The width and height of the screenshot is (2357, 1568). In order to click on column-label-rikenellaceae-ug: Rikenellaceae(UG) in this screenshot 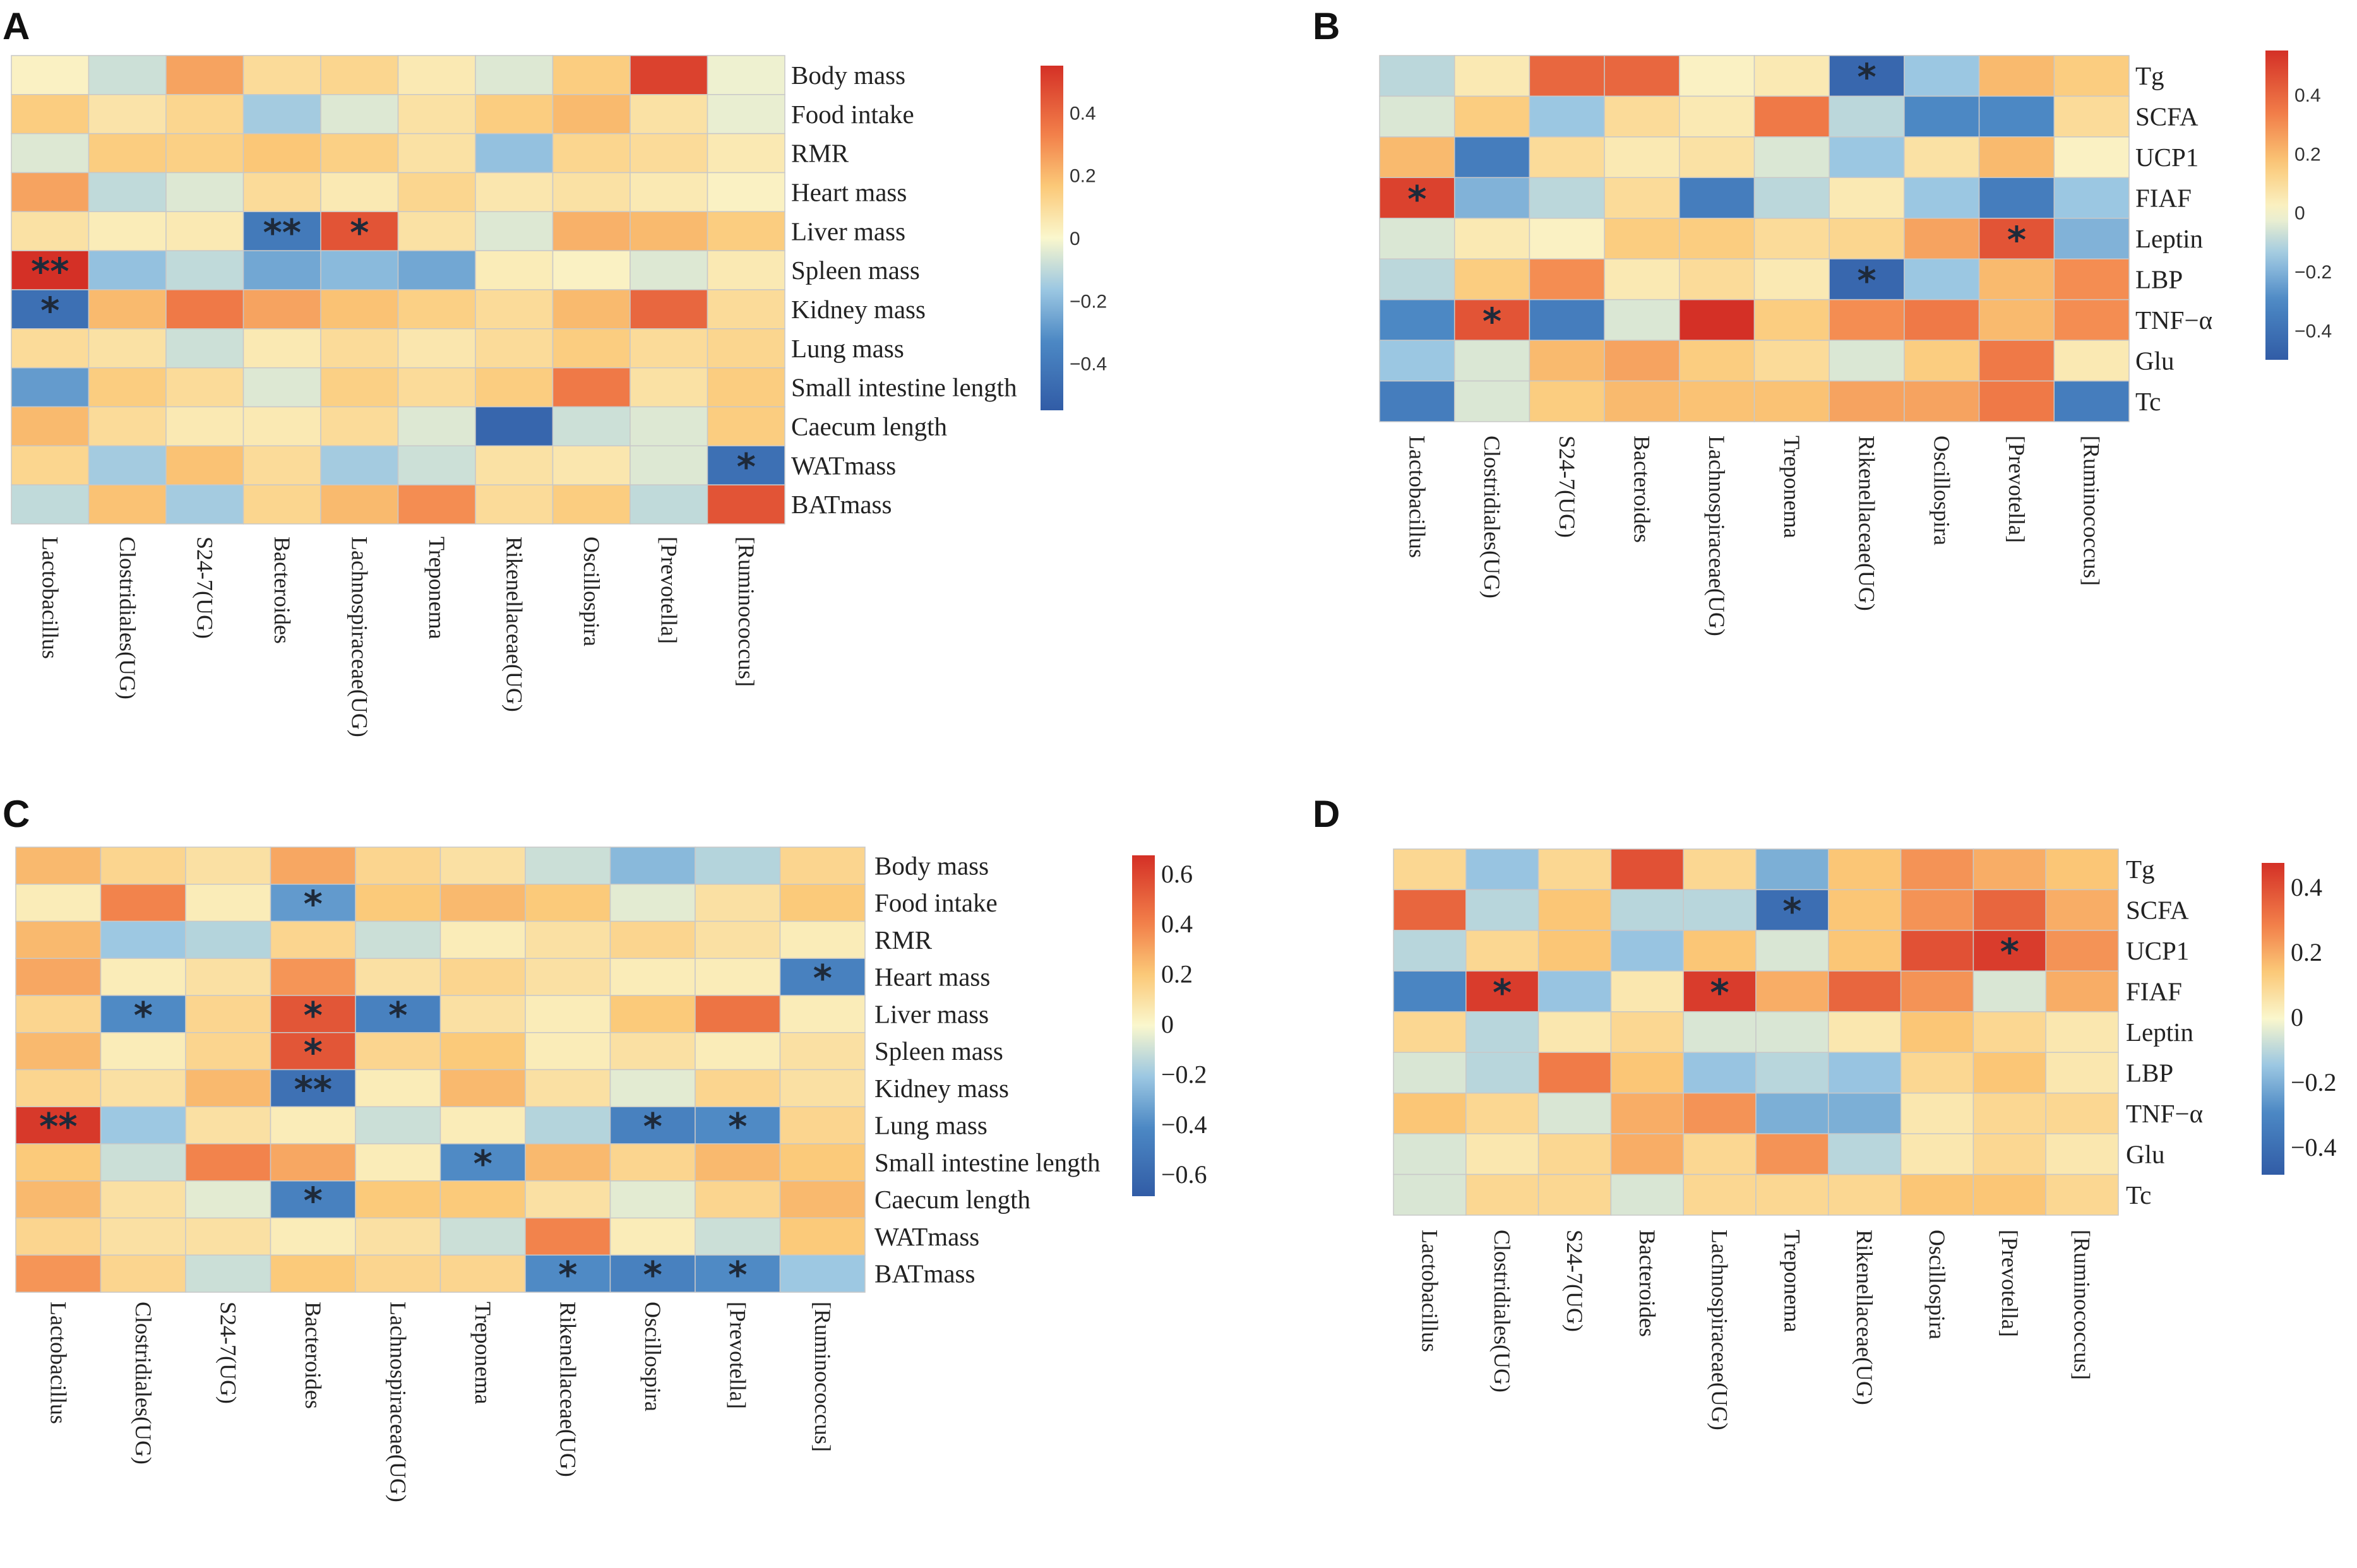, I will do `click(1867, 523)`.